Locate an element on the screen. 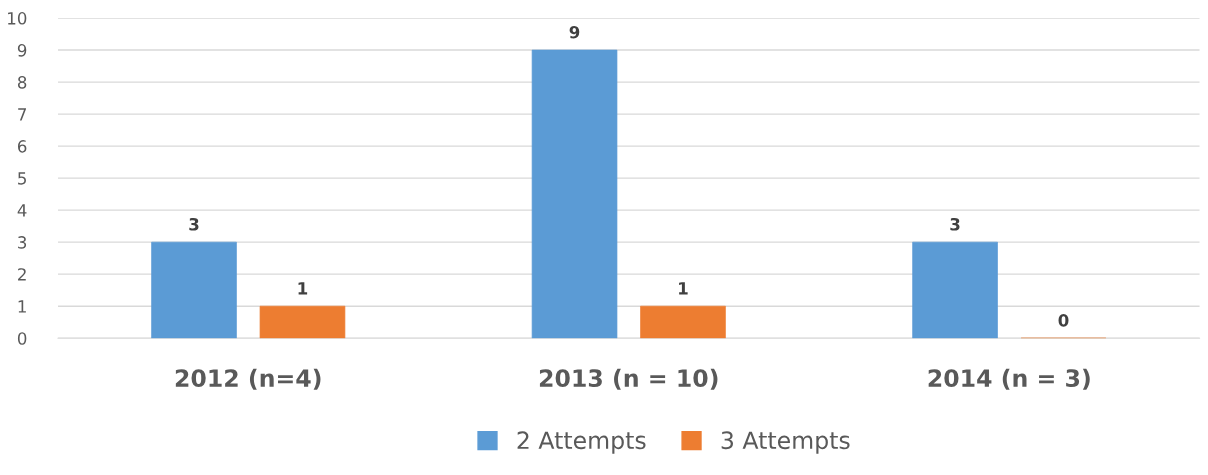 This screenshot has width=1208, height=475. y-tick-label: 8 is located at coordinates (22, 82).